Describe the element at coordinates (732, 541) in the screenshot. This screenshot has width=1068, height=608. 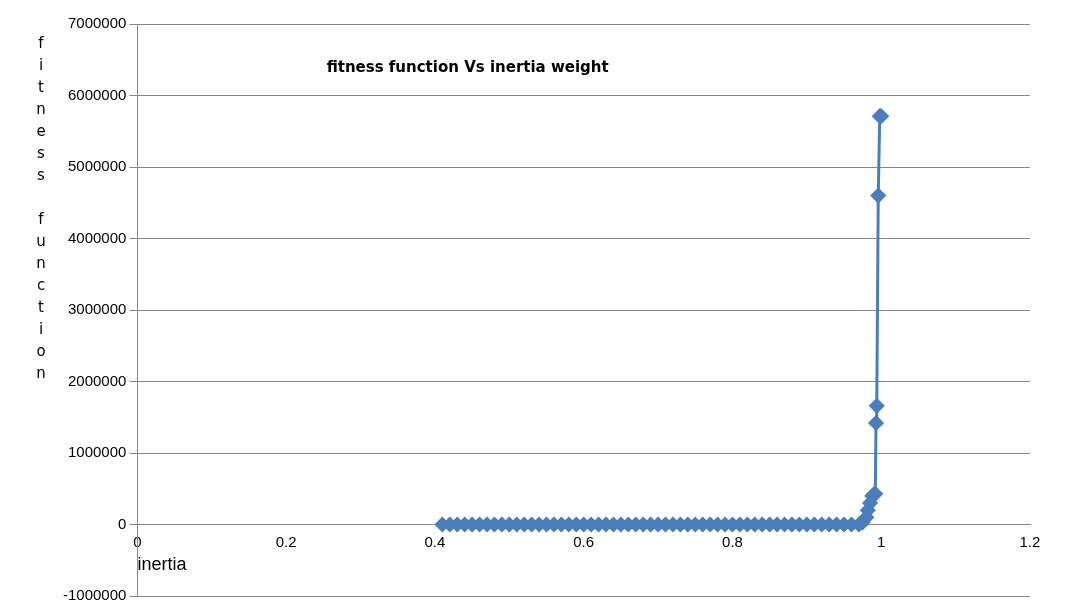
I see `x-tick-label: 0.8` at that location.